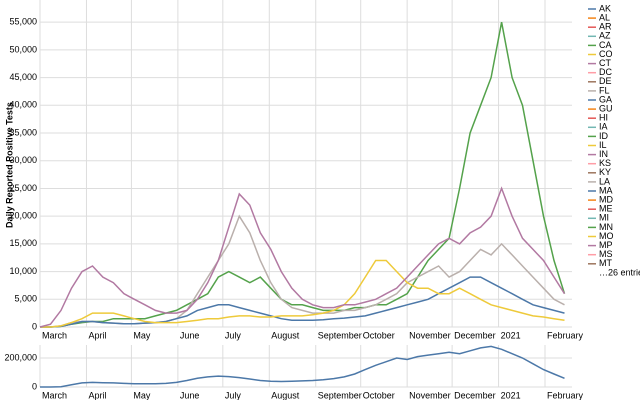 The height and width of the screenshot is (400, 640). What do you see at coordinates (25, 299) in the screenshot?
I see `y-tick-label: 5,000` at bounding box center [25, 299].